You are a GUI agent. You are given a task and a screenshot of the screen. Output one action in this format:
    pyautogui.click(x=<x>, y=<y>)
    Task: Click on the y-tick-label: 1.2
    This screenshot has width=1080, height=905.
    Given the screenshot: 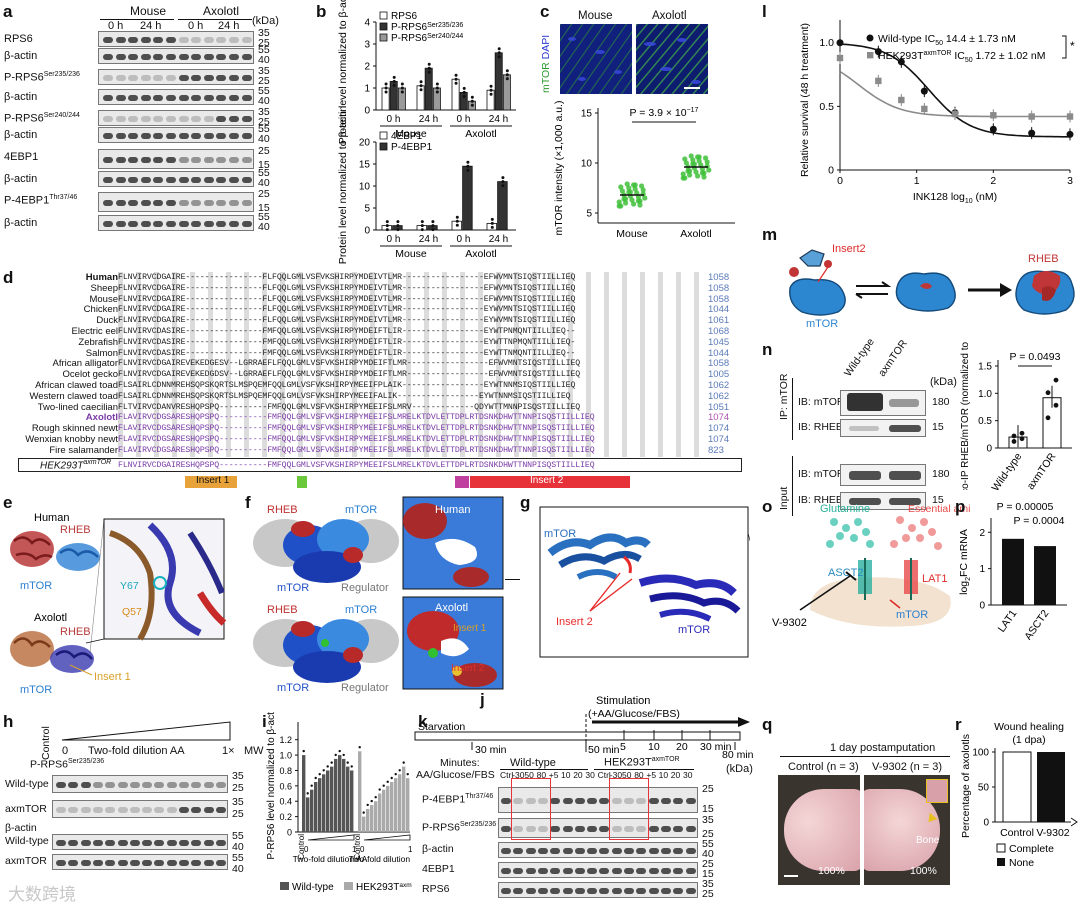 What is the action you would take?
    pyautogui.click(x=285, y=740)
    